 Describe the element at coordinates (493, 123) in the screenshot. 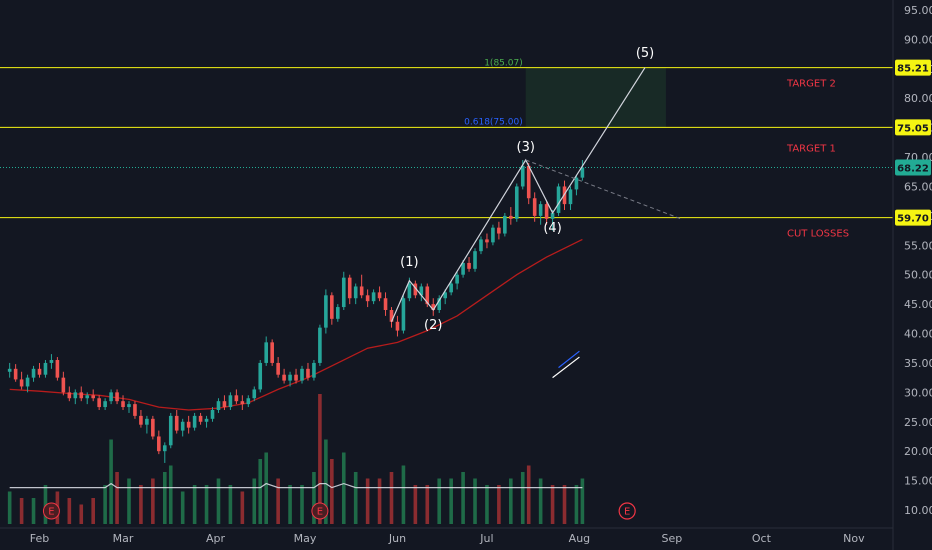

I see `fib-label: 0.618(75.00)` at that location.